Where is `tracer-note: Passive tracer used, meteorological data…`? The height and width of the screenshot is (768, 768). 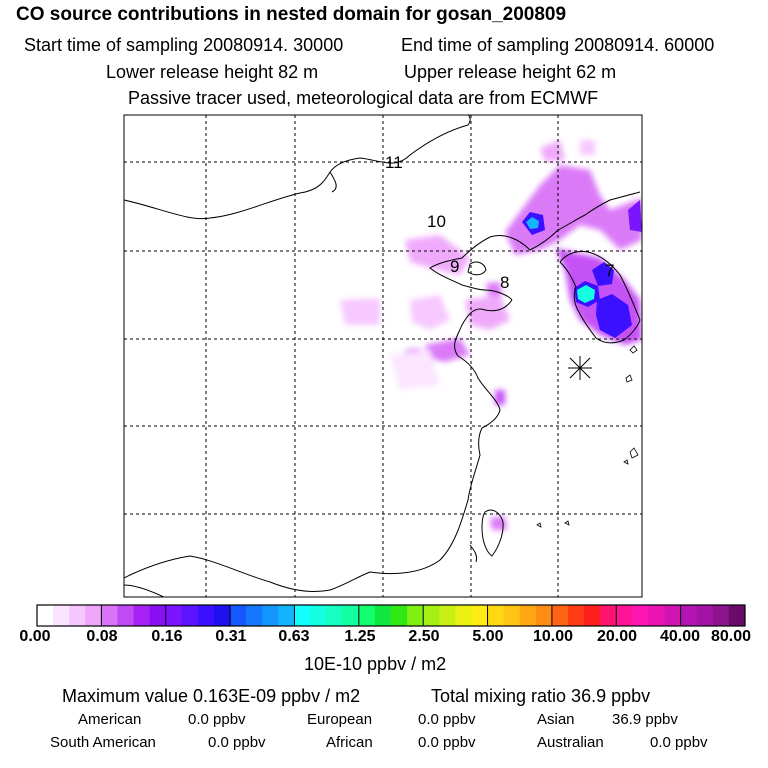
tracer-note: Passive tracer used, meteorological data… is located at coordinates (363, 98).